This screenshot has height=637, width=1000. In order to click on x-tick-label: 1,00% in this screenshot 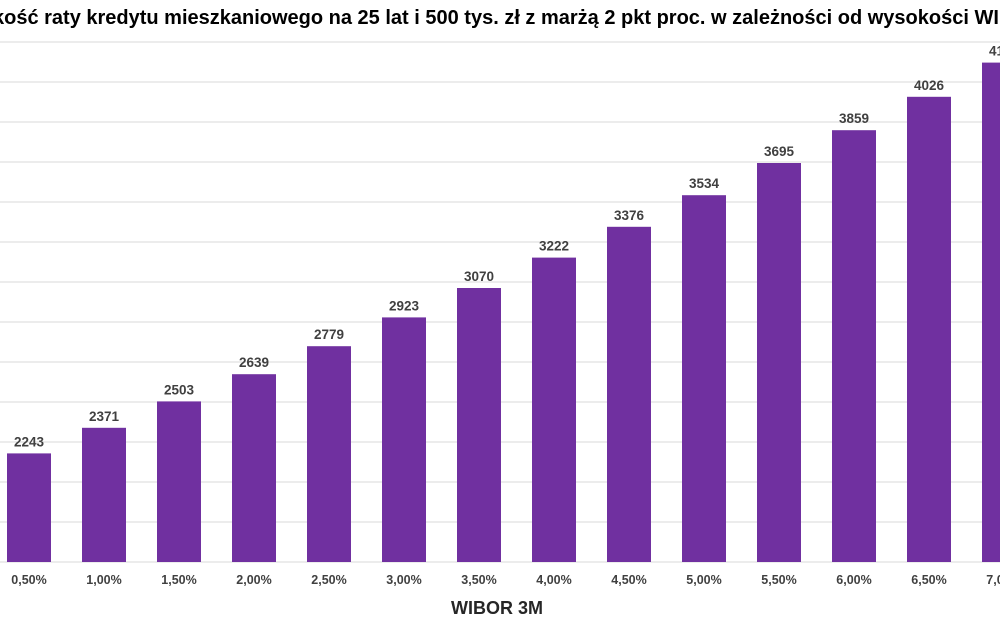, I will do `click(103, 580)`.